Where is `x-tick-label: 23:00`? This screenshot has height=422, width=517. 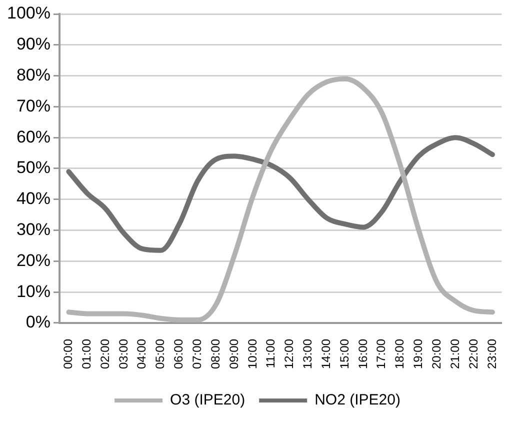
x-tick-label: 23:00 is located at coordinates (491, 353).